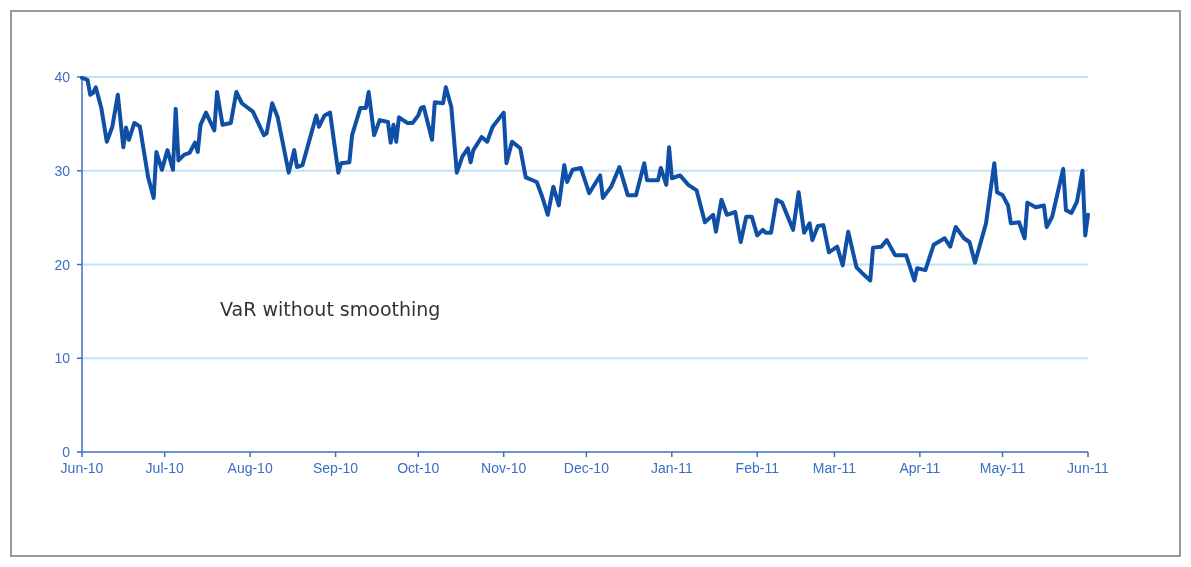  What do you see at coordinates (671, 468) in the screenshot?
I see `x-tick-label: Jan-11` at bounding box center [671, 468].